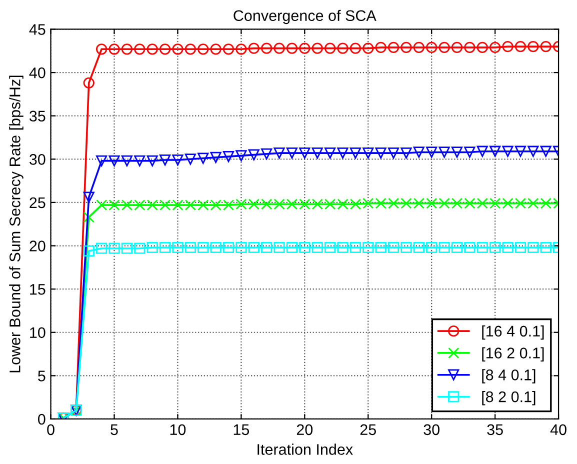  Describe the element at coordinates (305, 17) in the screenshot. I see `chart-title: Convergence of SCA` at that location.